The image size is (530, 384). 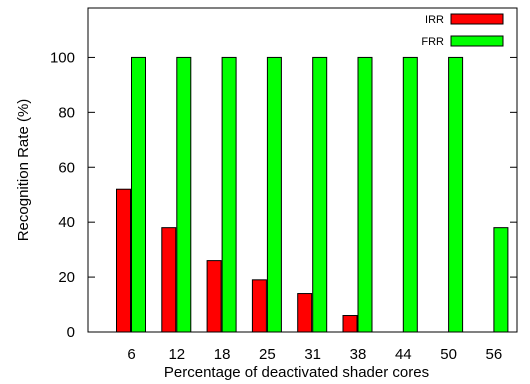 What do you see at coordinates (434, 20) in the screenshot?
I see `legend-label-irr: IRR` at bounding box center [434, 20].